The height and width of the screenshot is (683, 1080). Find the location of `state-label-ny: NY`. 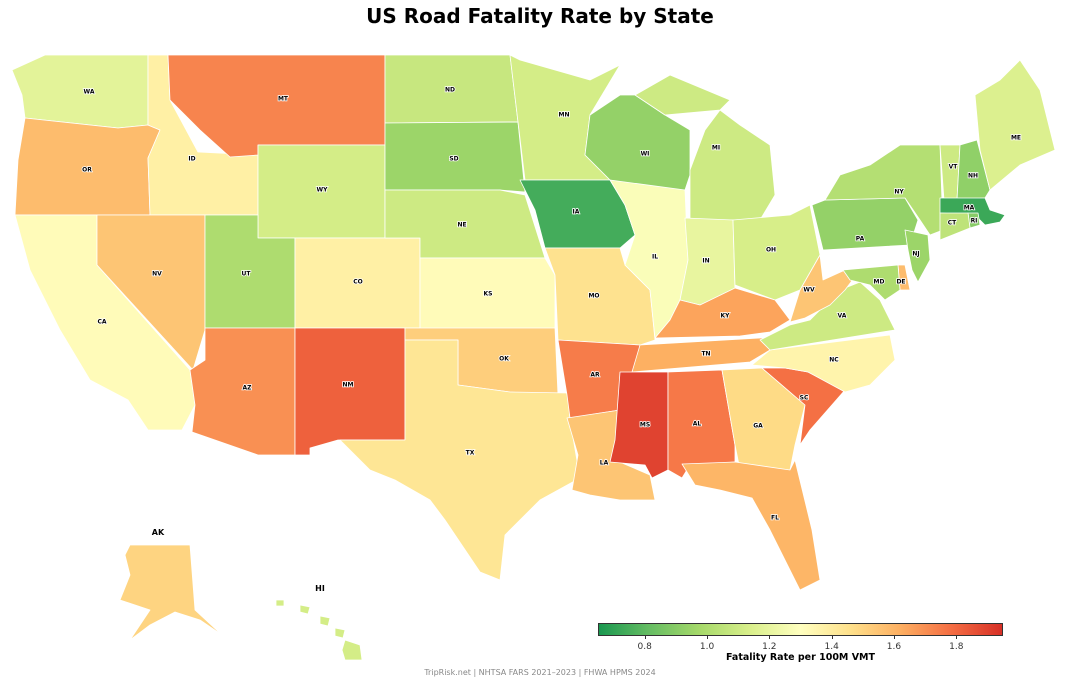

state-label-ny: NY is located at coordinates (899, 192).